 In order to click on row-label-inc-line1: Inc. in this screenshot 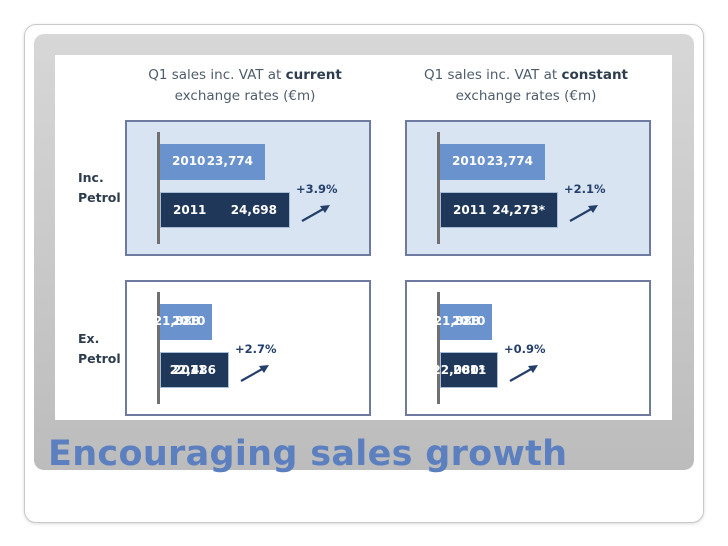, I will do `click(91, 177)`.